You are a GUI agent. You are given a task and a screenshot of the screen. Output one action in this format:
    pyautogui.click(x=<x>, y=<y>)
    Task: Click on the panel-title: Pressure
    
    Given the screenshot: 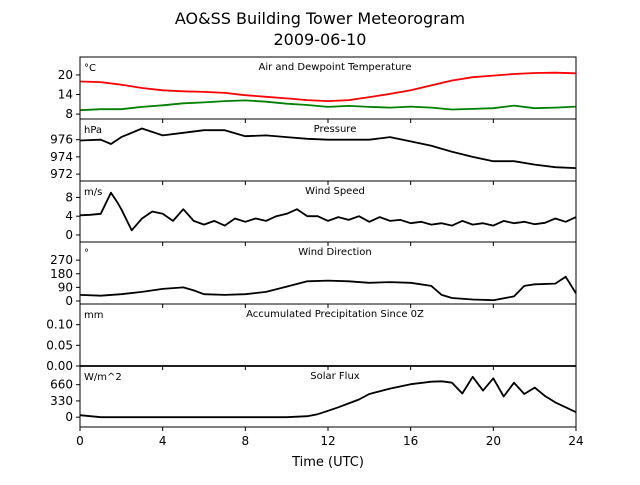 What is the action you would take?
    pyautogui.click(x=335, y=129)
    